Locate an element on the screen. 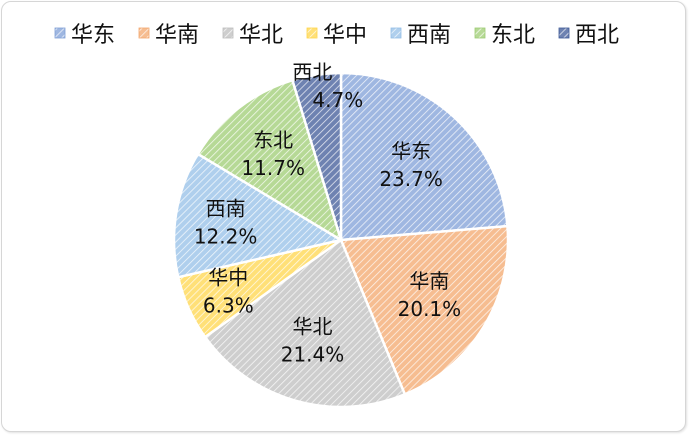 The image size is (689, 435). legend-label: 东北 is located at coordinates (513, 35).